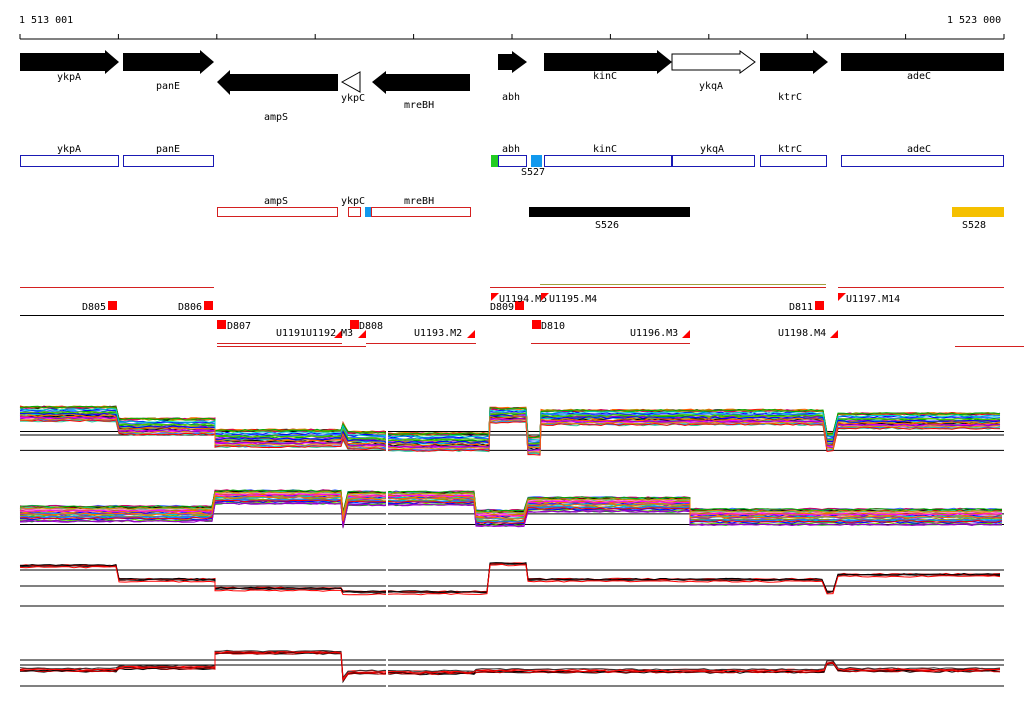  Describe the element at coordinates (801, 307) in the screenshot. I see `marker-label-D811: D811` at that location.